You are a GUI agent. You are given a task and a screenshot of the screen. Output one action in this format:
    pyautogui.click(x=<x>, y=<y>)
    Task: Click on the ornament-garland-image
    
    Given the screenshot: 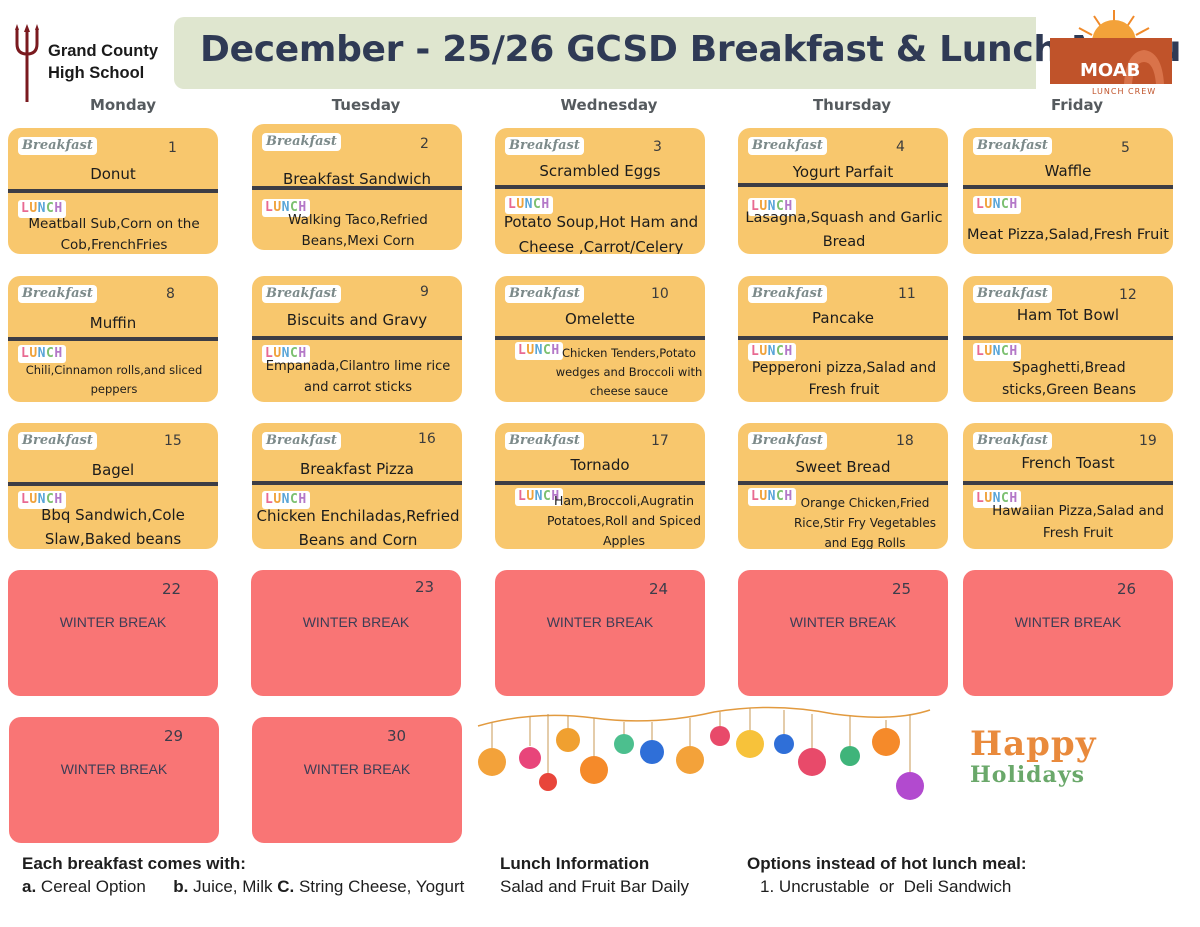 What is the action you would take?
    pyautogui.click(x=704, y=753)
    